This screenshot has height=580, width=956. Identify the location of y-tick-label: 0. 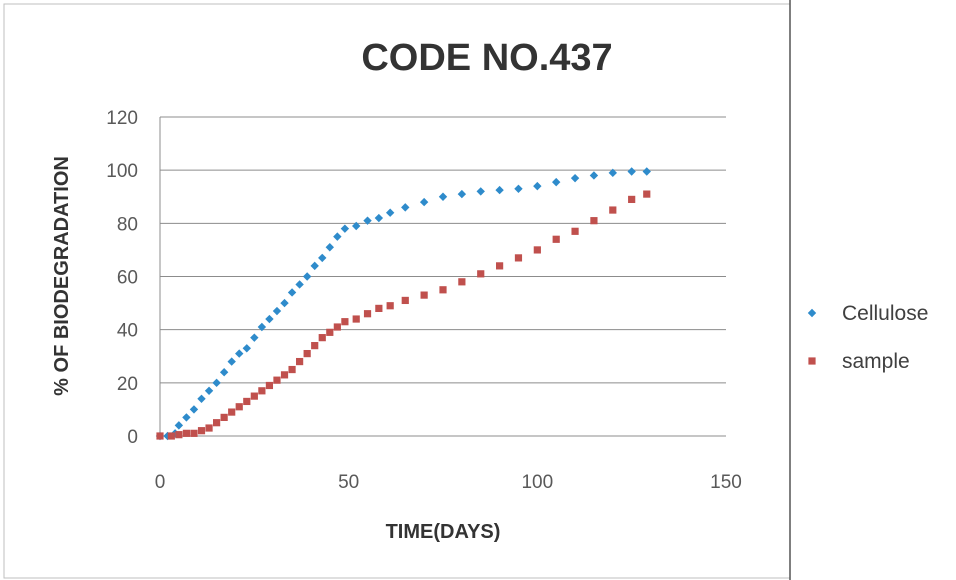
(132, 437).